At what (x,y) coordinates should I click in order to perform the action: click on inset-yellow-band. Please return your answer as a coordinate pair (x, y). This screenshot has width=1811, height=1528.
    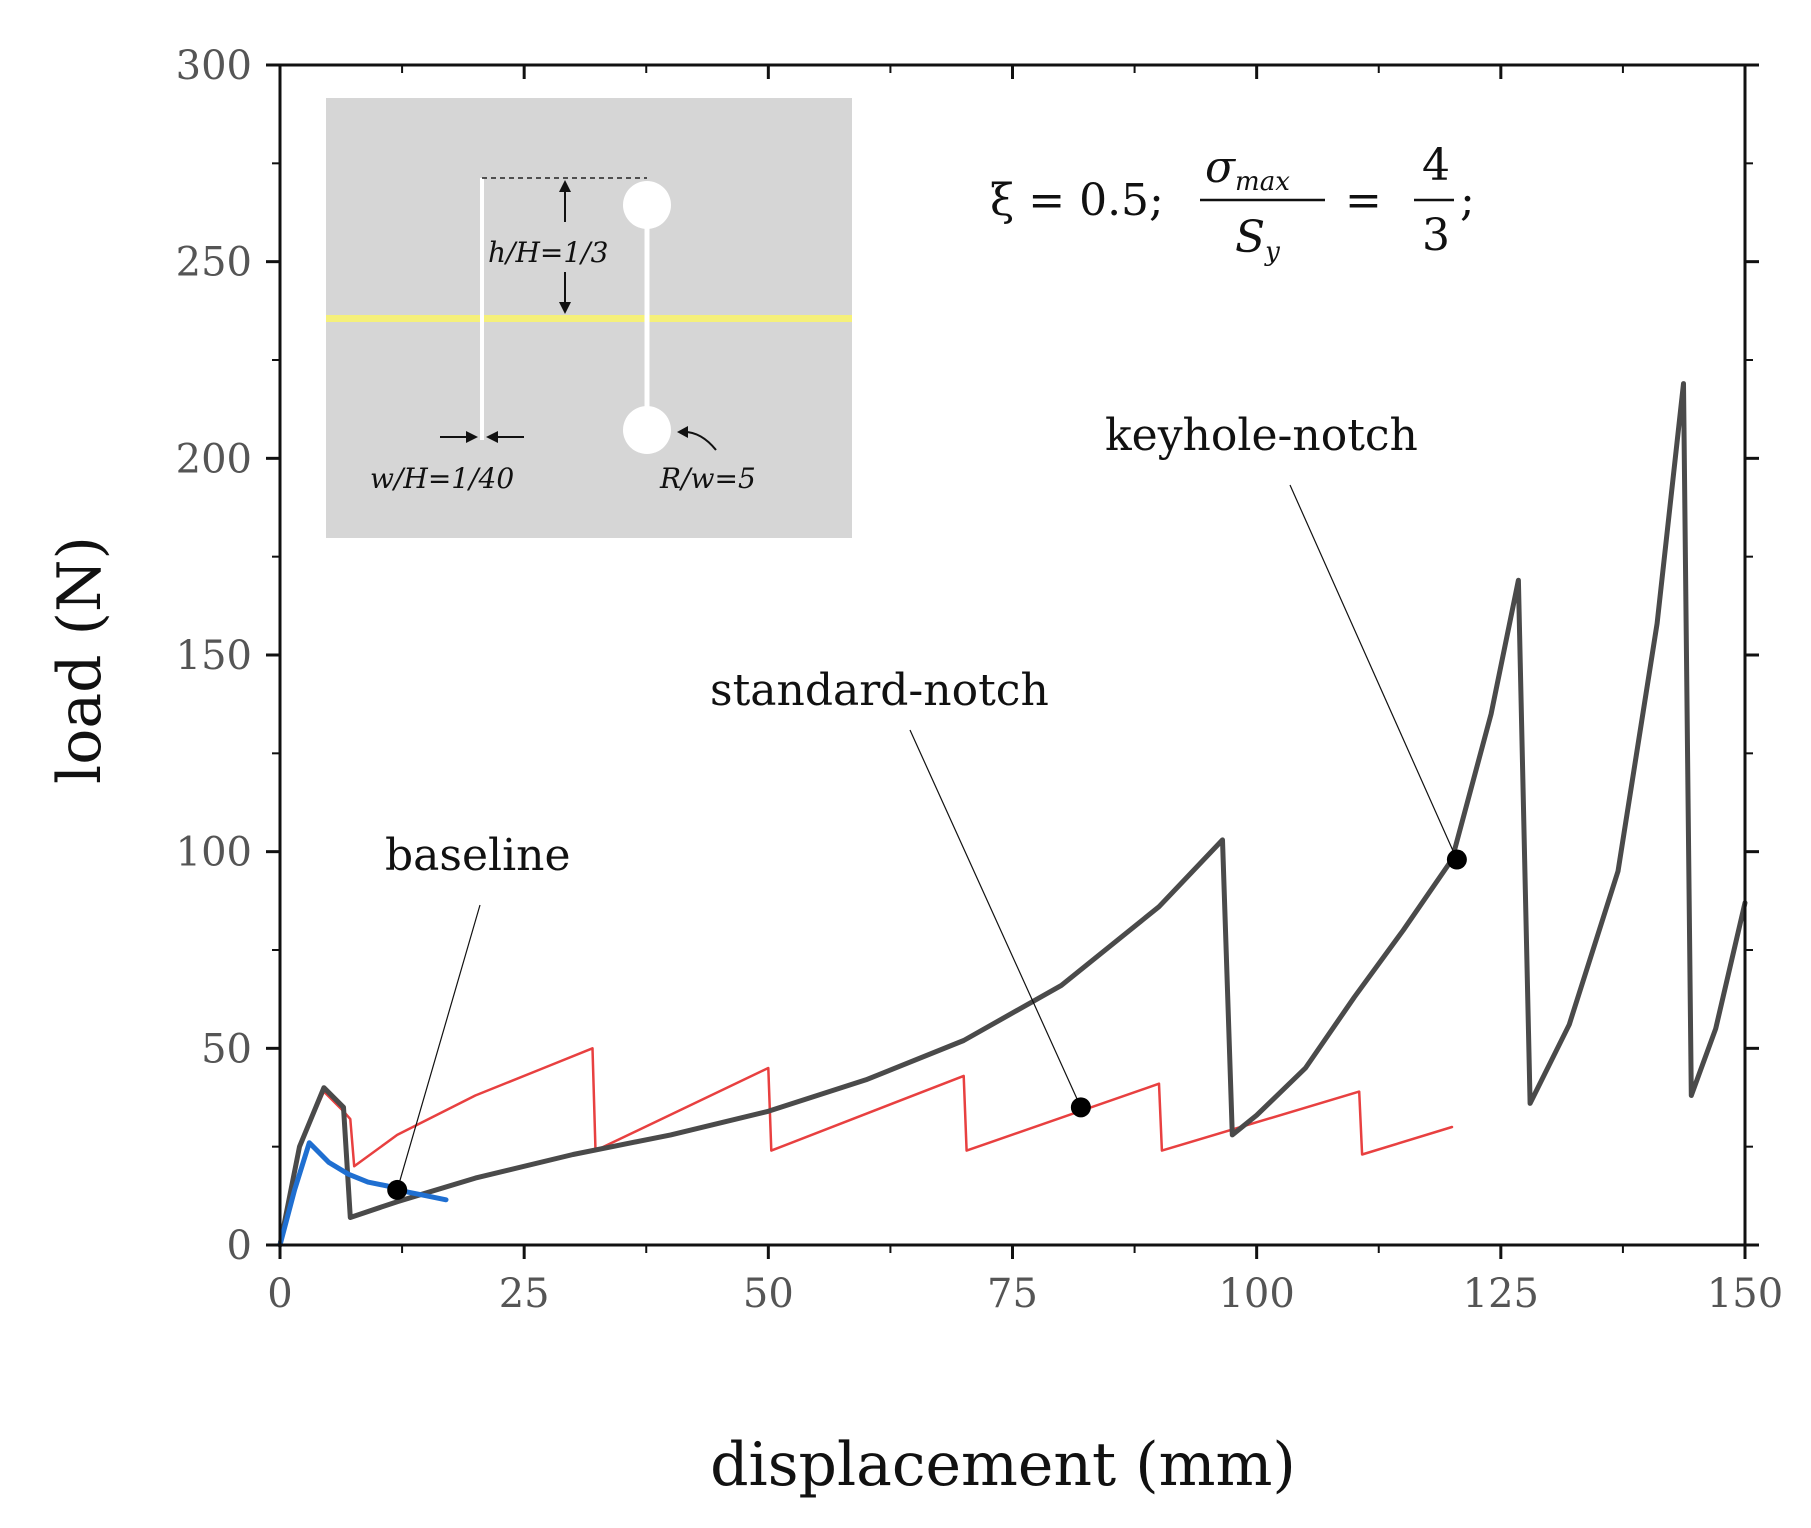
    Looking at the image, I should click on (589, 318).